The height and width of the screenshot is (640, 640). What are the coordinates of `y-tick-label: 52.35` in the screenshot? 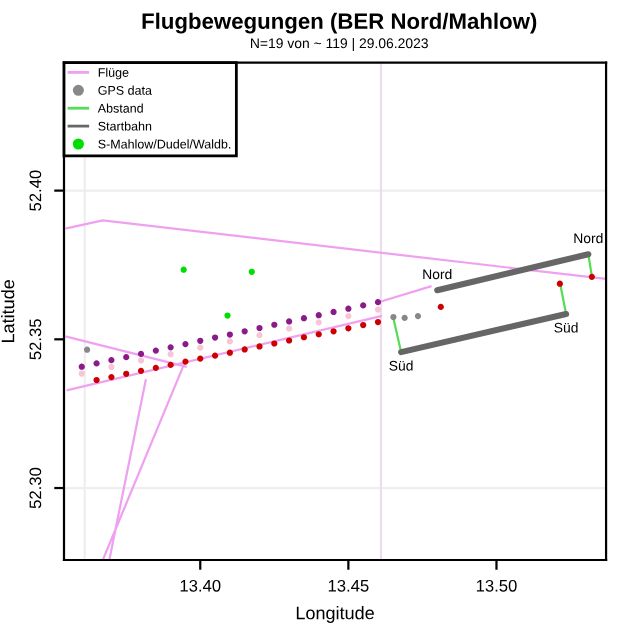 It's located at (35, 339).